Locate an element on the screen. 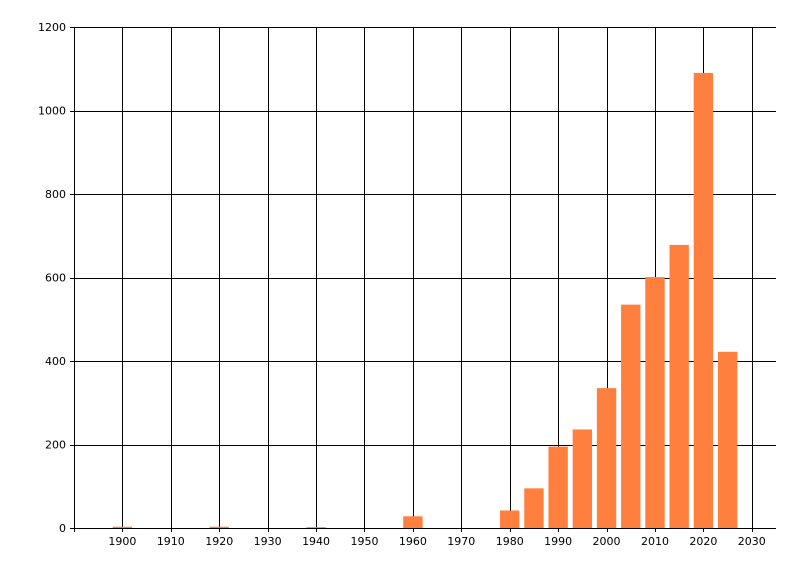 The width and height of the screenshot is (800, 576). x-tick-label: 1930 is located at coordinates (268, 541).